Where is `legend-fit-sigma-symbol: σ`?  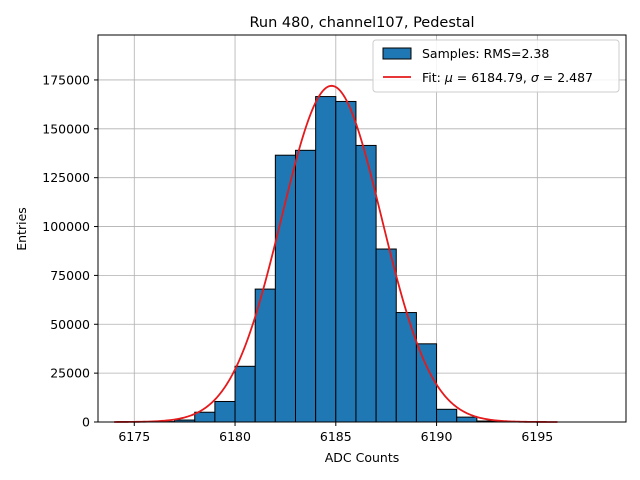 legend-fit-sigma-symbol: σ is located at coordinates (535, 77).